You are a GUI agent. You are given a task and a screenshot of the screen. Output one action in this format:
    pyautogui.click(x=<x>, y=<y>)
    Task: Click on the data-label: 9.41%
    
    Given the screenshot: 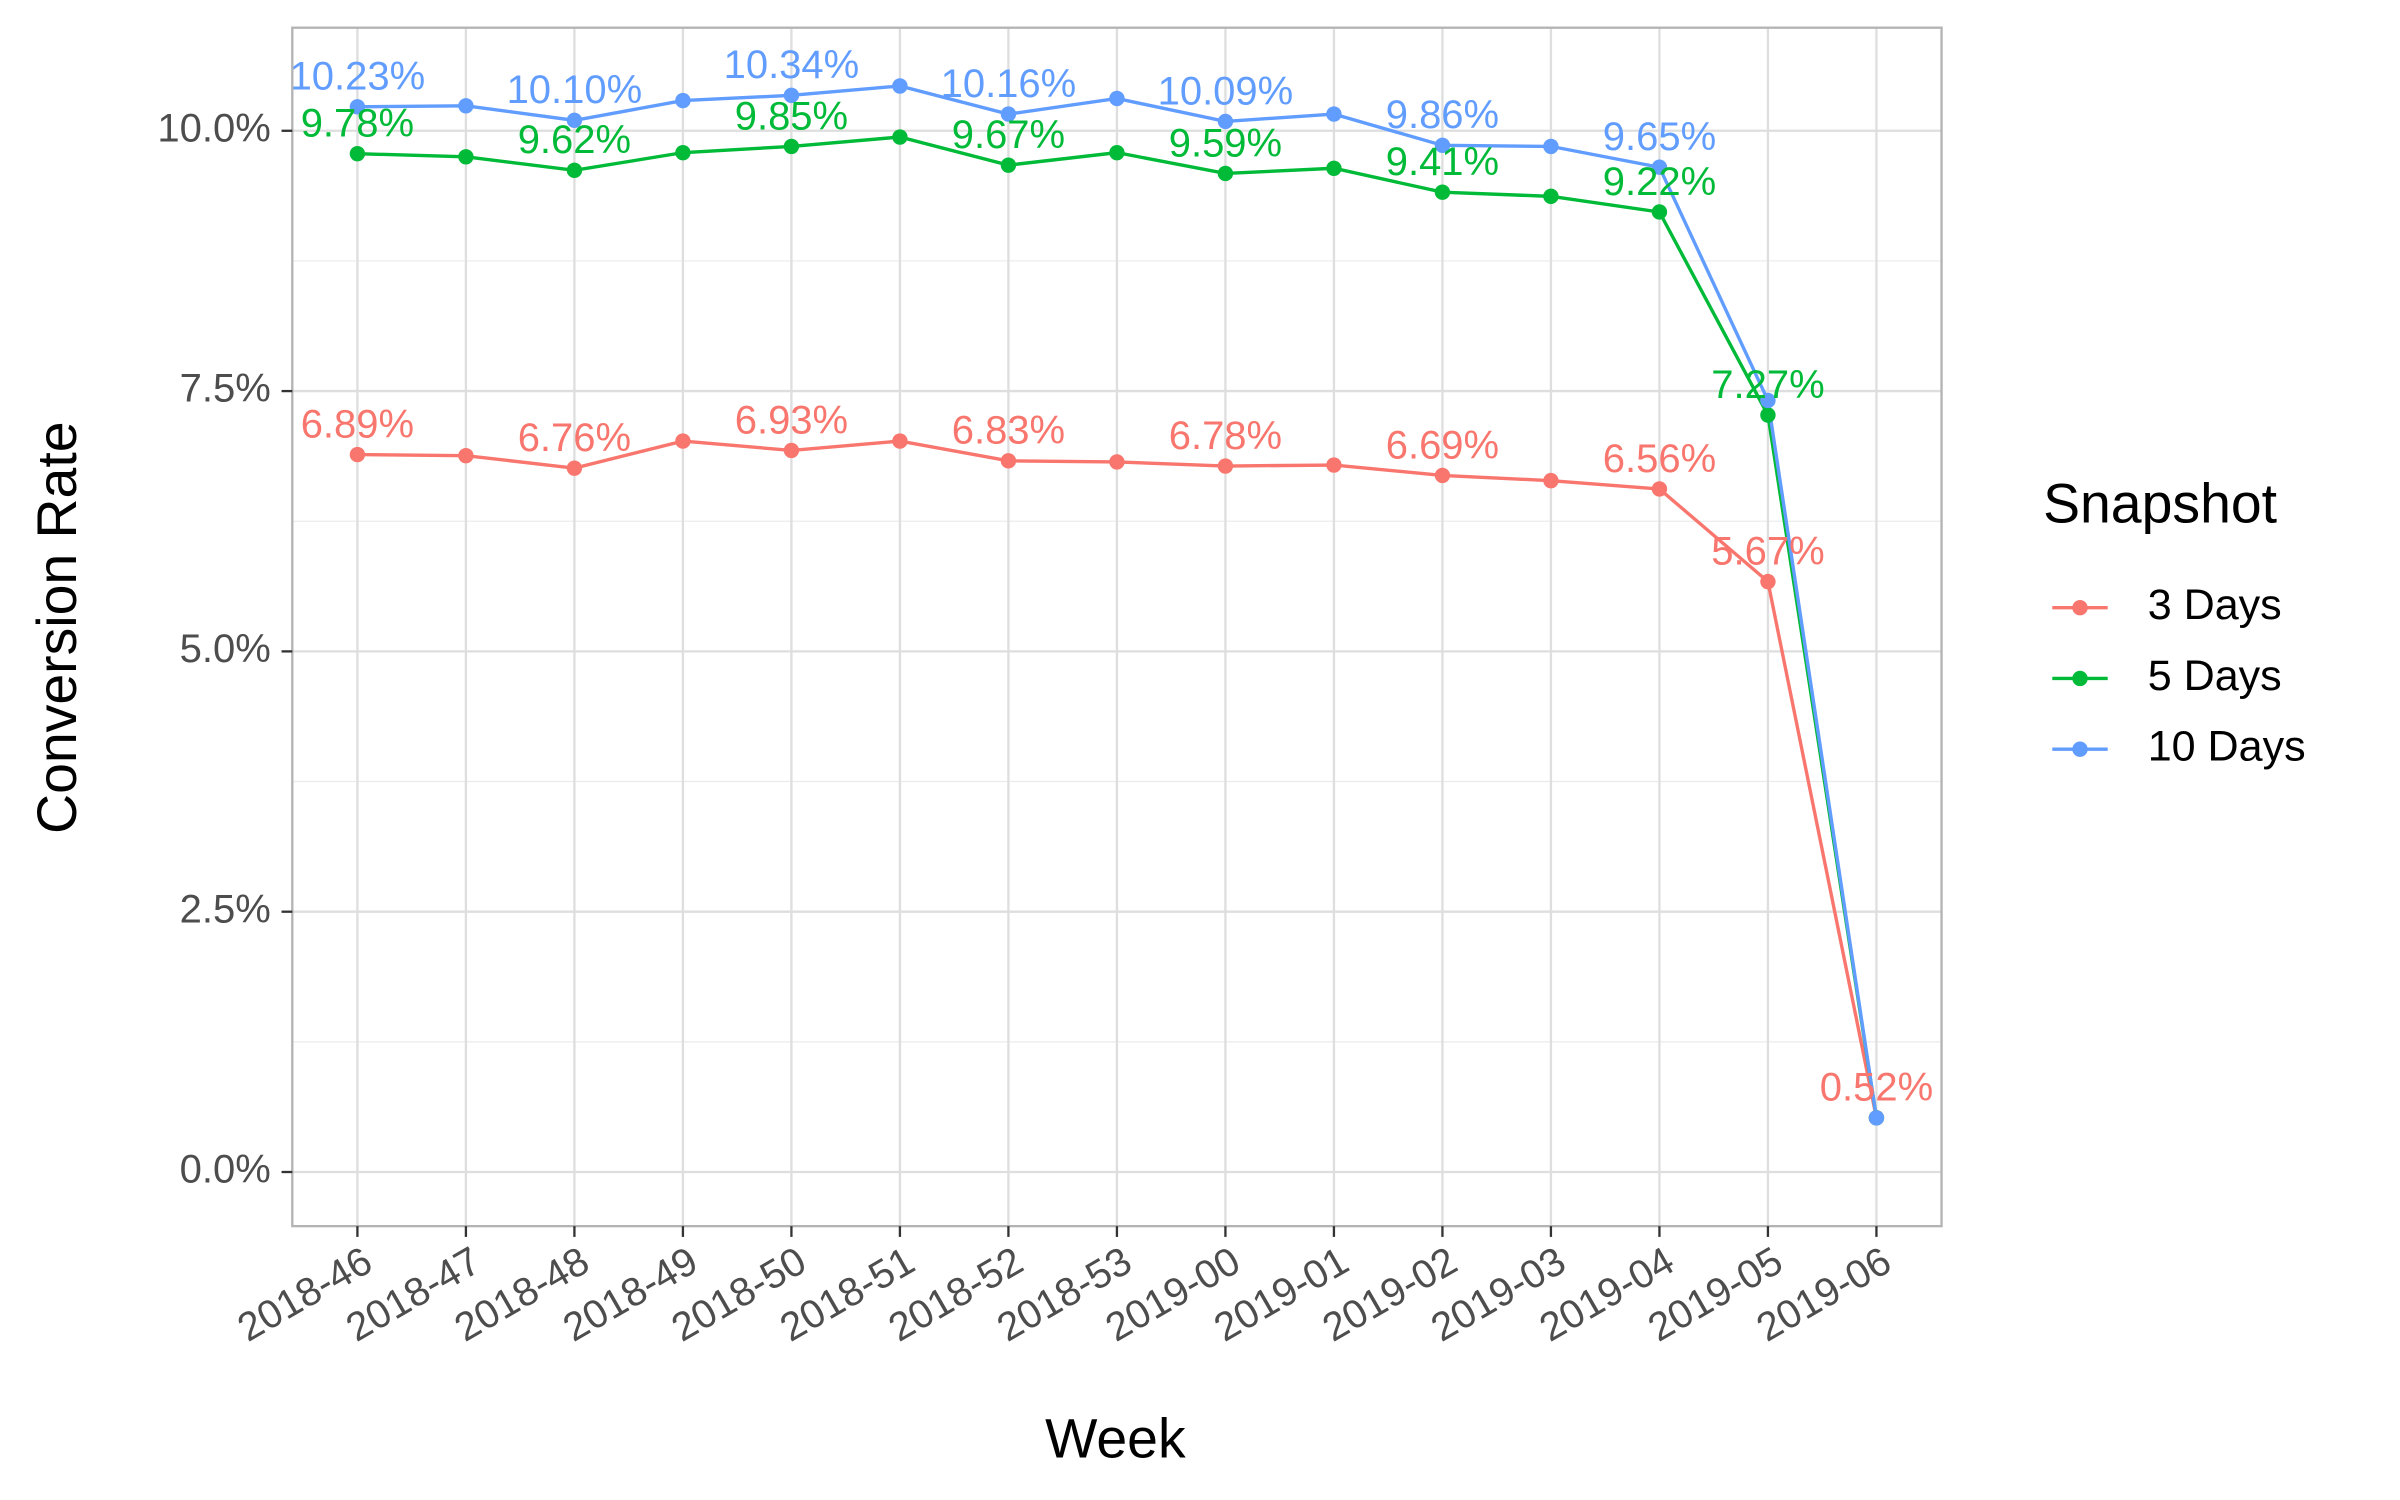 What is the action you would take?
    pyautogui.click(x=1442, y=162)
    